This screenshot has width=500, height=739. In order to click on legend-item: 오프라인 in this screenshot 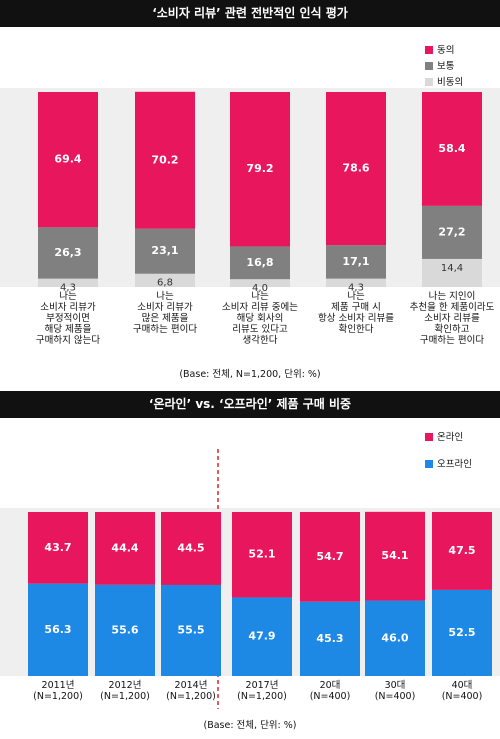, I will do `click(448, 463)`.